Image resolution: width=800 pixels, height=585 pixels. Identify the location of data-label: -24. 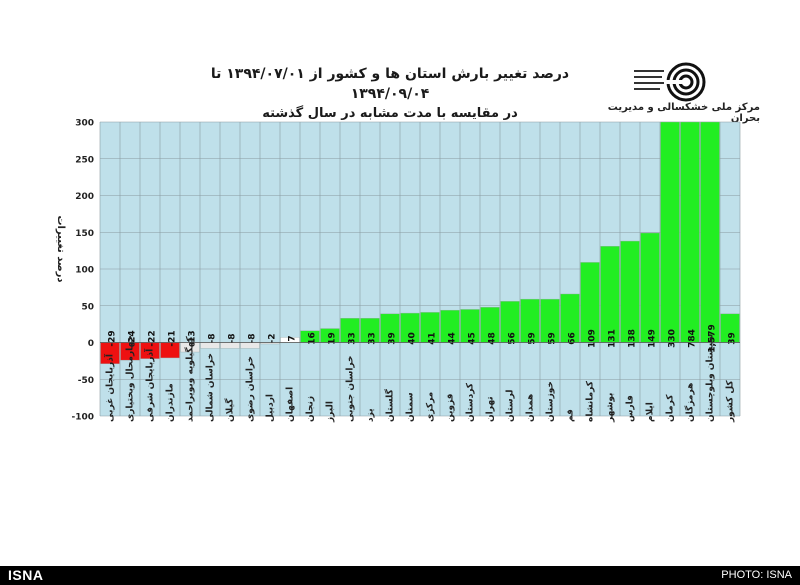
(133, 338).